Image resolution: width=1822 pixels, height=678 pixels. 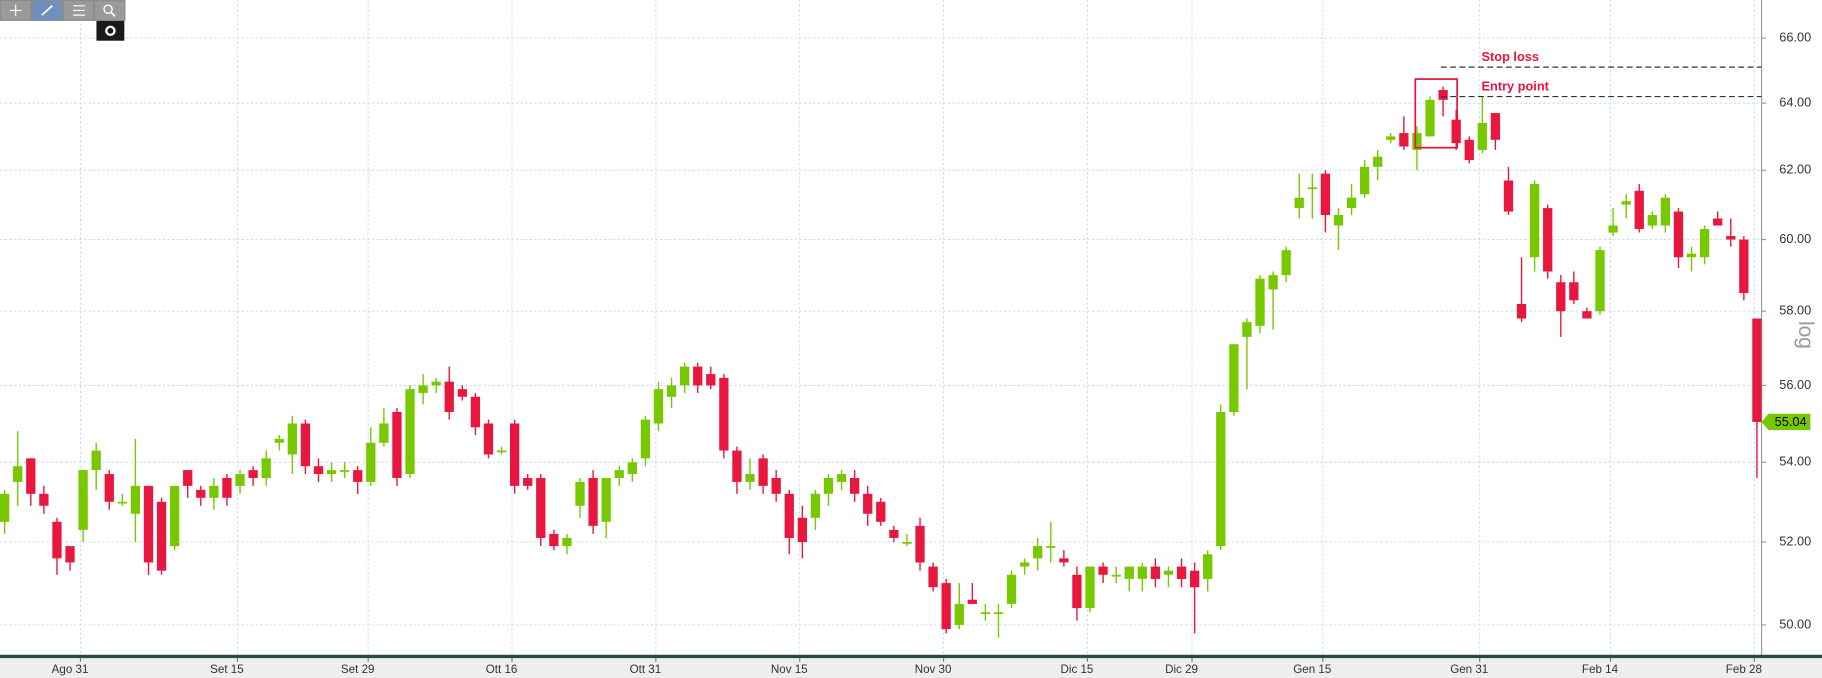 What do you see at coordinates (911, 668) in the screenshot?
I see `x-axis-panel` at bounding box center [911, 668].